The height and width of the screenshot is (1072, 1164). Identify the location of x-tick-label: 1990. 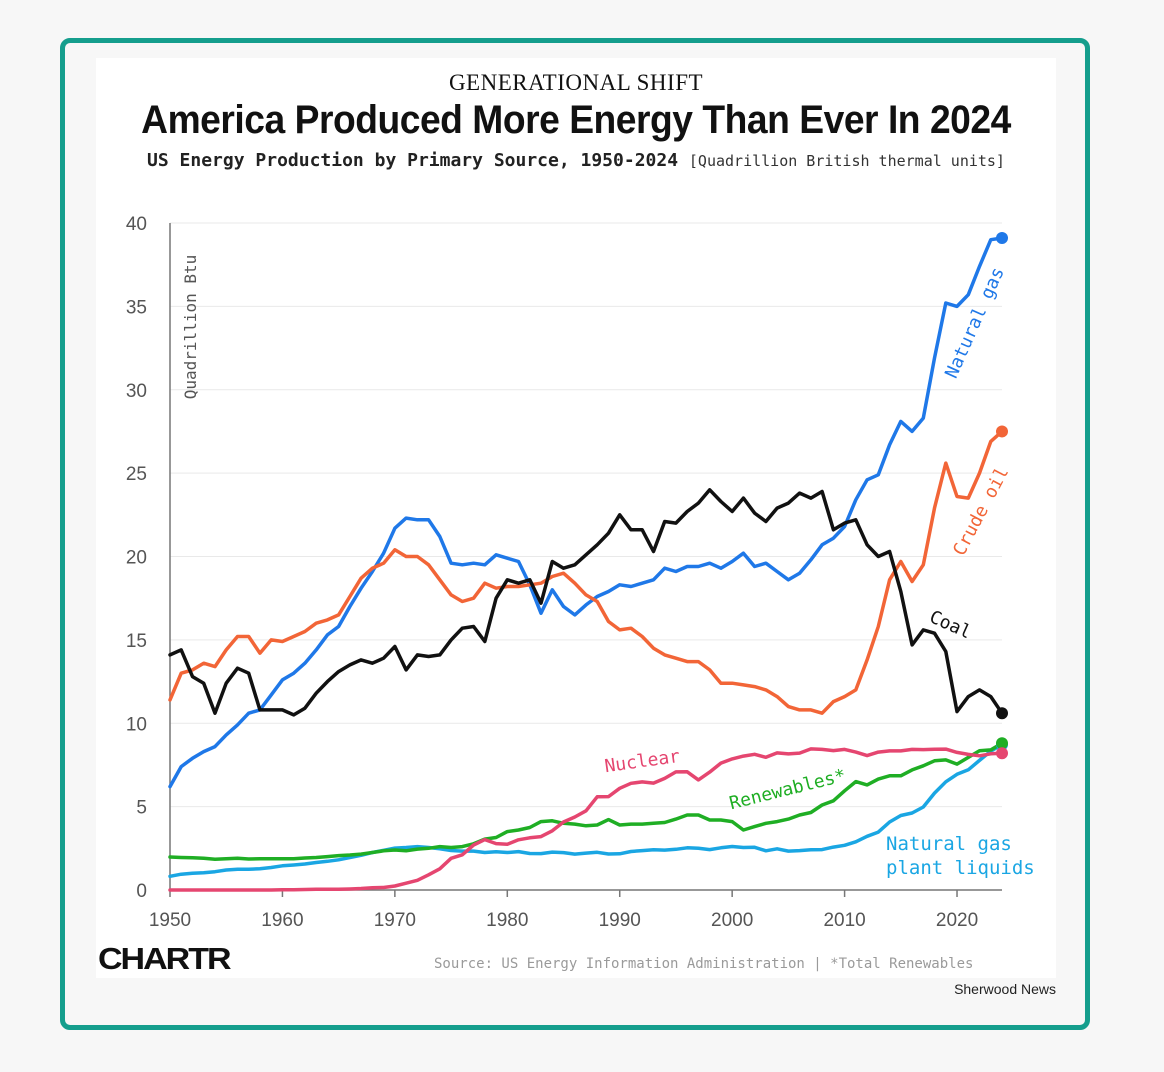
(620, 920).